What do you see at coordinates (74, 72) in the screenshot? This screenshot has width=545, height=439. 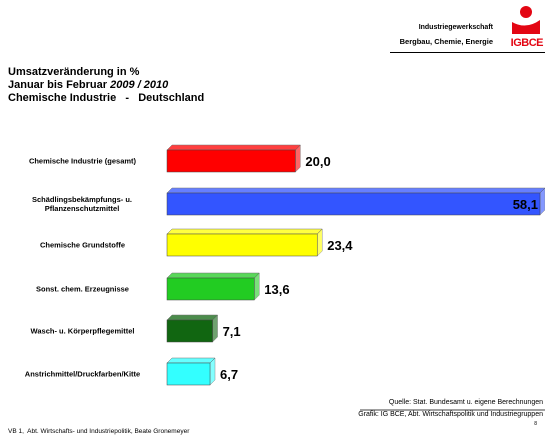 I see `chart-title: Umsatzveränderung in %` at bounding box center [74, 72].